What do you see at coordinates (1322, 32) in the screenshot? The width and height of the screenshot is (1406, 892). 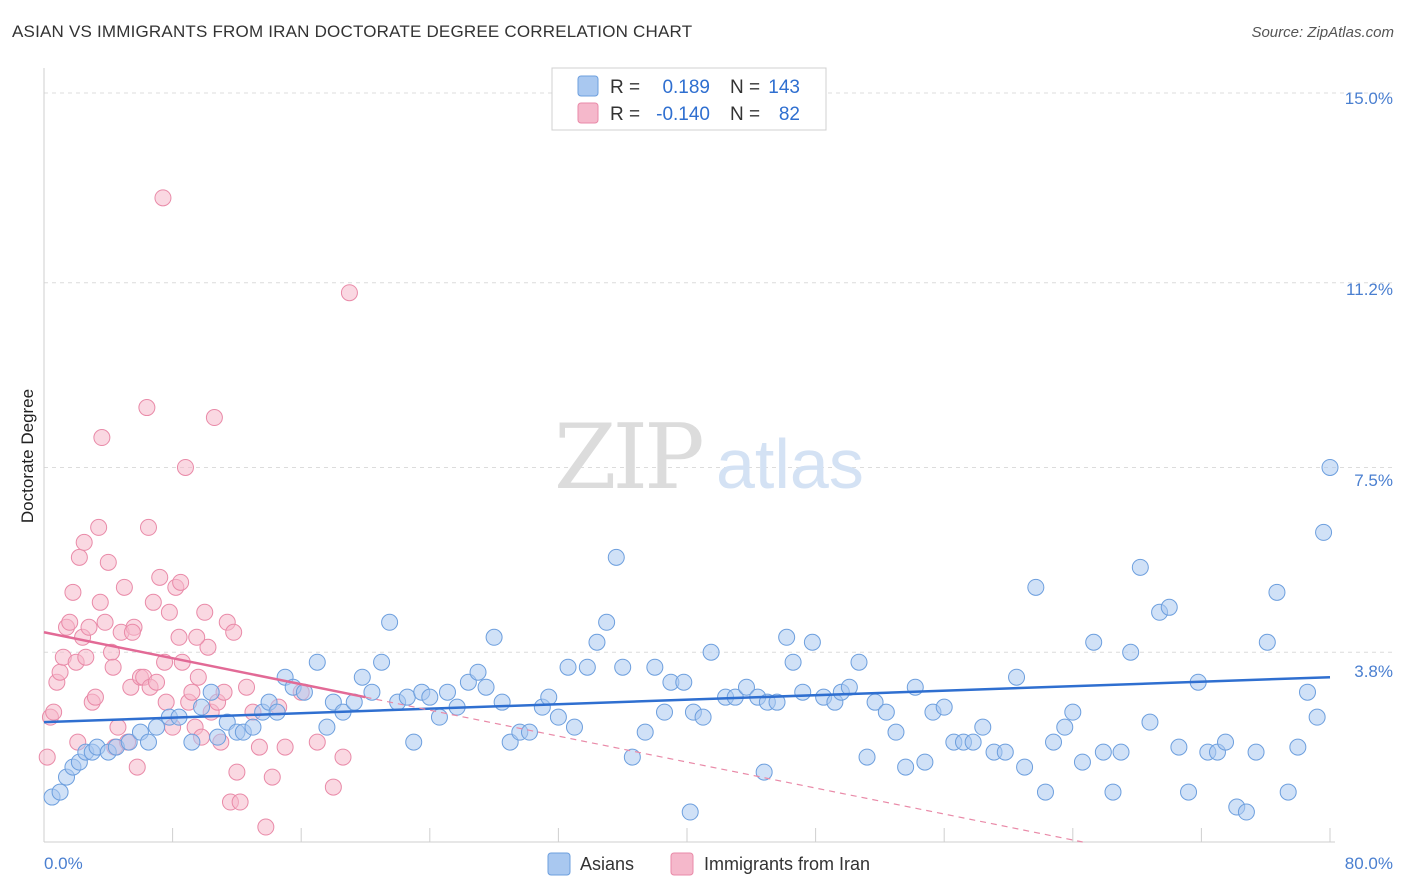 I see `source-label: Source: ZipAtlas.com` at bounding box center [1322, 32].